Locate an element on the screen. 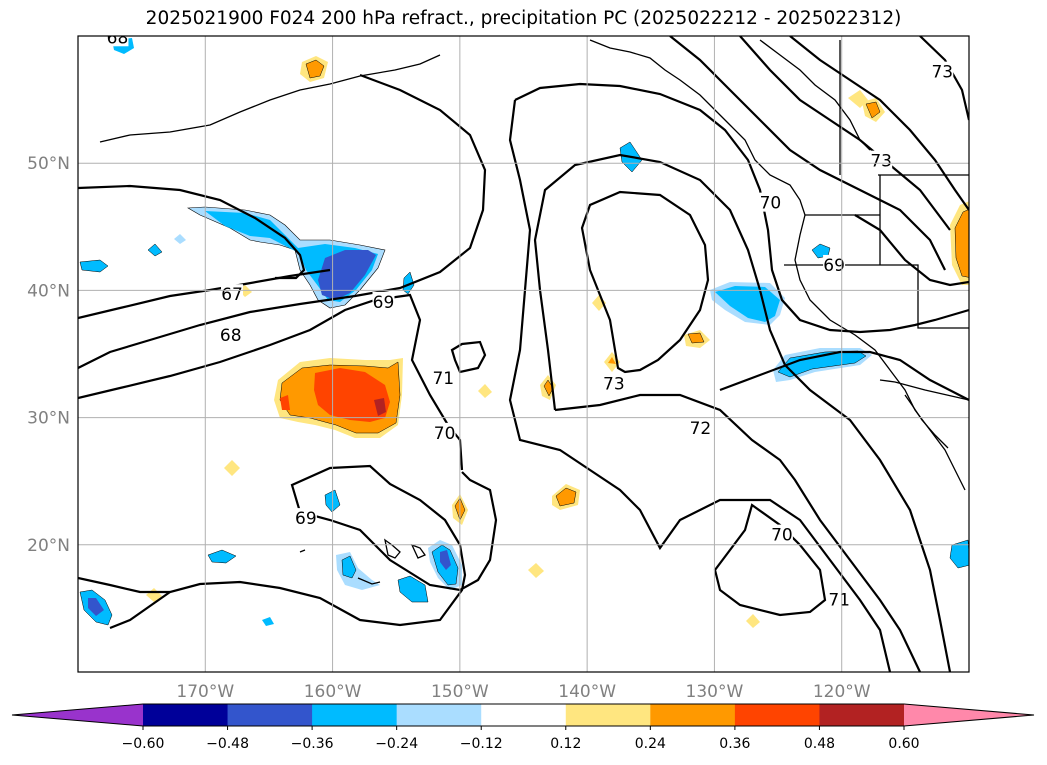 Image resolution: width=1047 pixels, height=765 pixels. colorbar-tick-label: −0.60 is located at coordinates (143, 744).